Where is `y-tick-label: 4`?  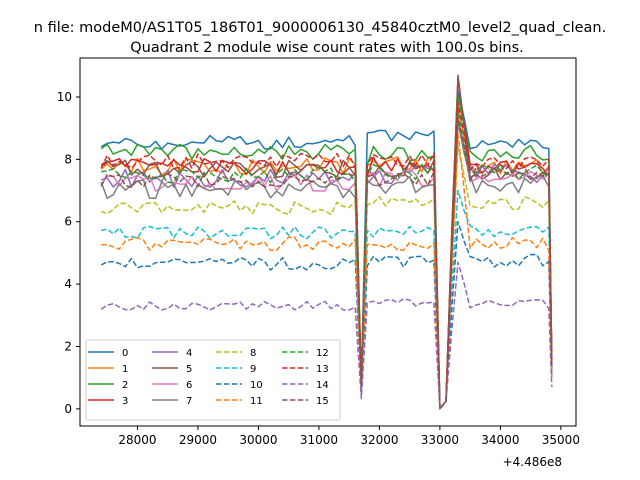 y-tick-label: 4 is located at coordinates (68, 284).